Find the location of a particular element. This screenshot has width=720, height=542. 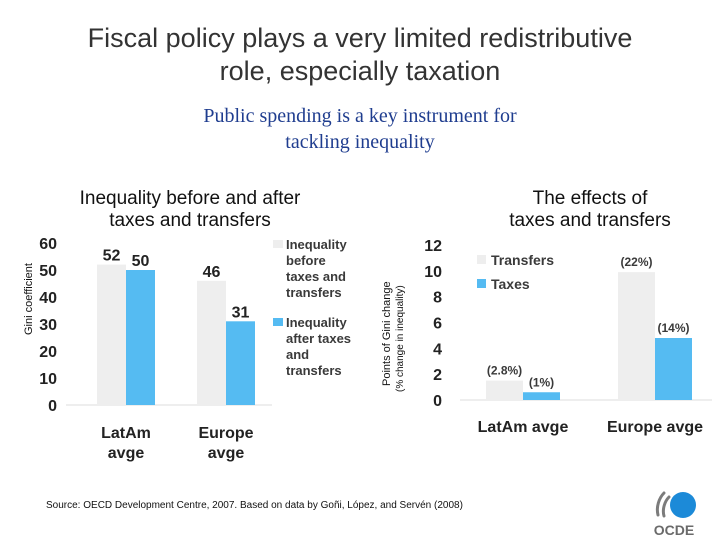

right-y-tick-6: 6 is located at coordinates (437, 324).